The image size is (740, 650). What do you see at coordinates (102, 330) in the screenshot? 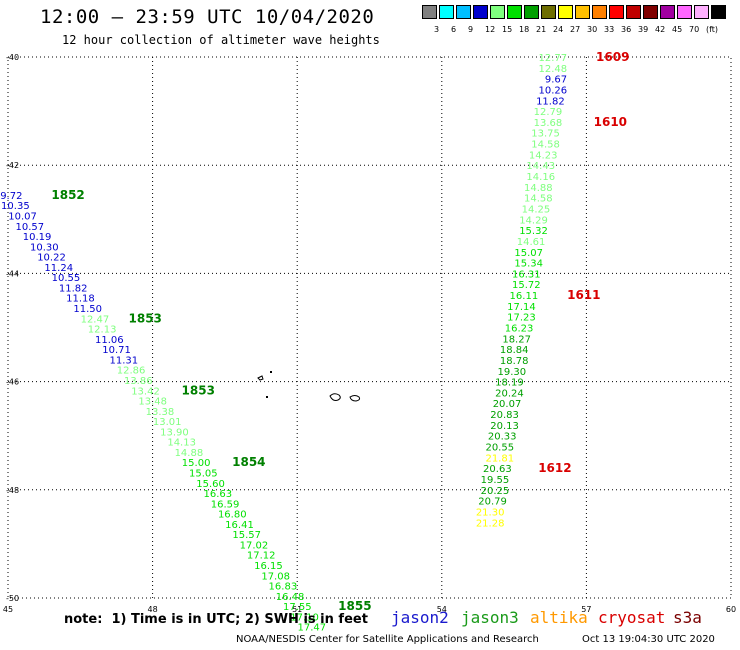
I see `wave-height-value: 12.13` at bounding box center [102, 330].